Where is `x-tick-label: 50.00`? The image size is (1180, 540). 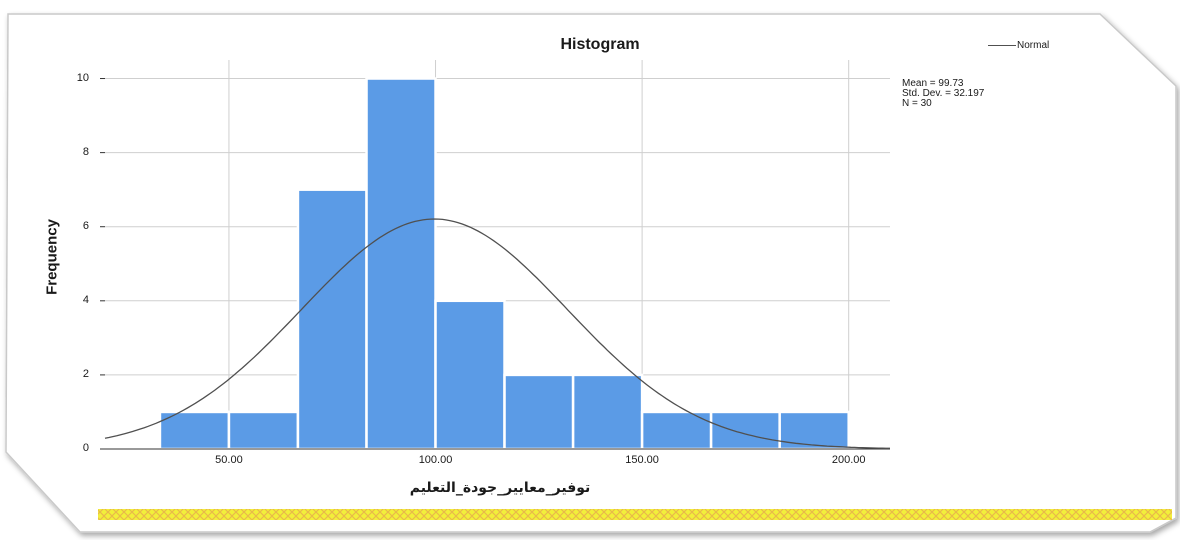 x-tick-label: 50.00 is located at coordinates (229, 460).